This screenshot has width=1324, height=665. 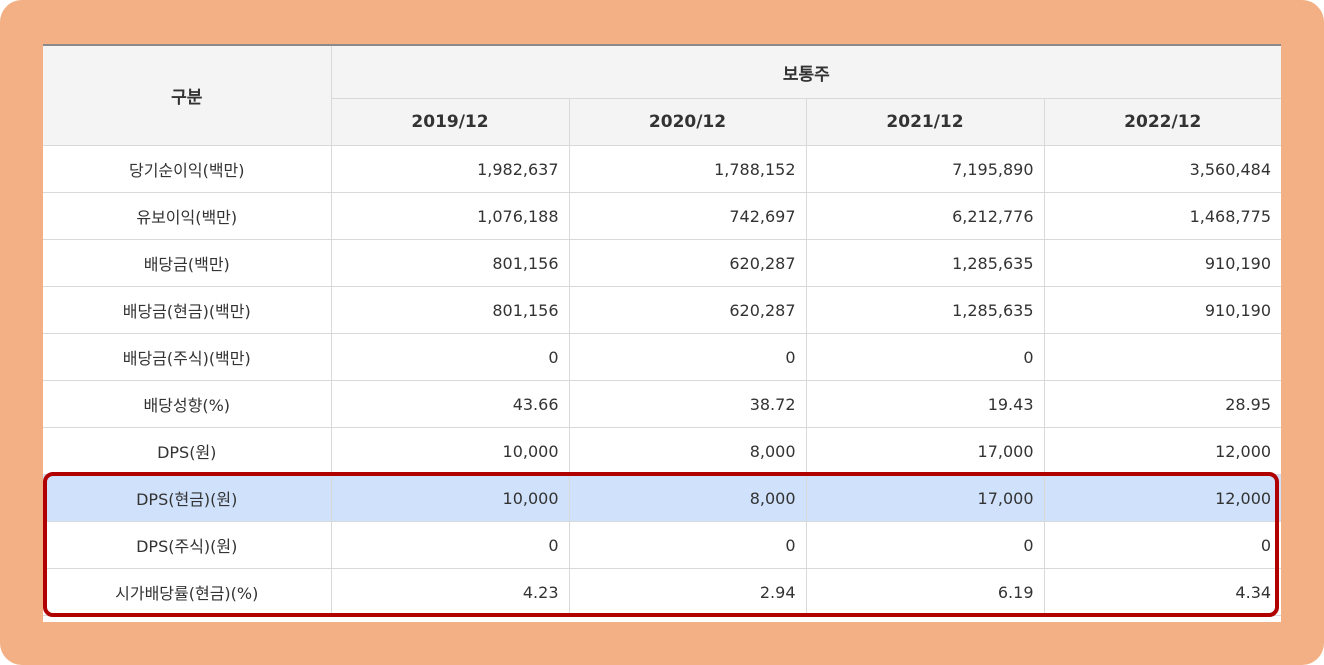 What do you see at coordinates (187, 263) in the screenshot?
I see `row-label: 배당금(백만)` at bounding box center [187, 263].